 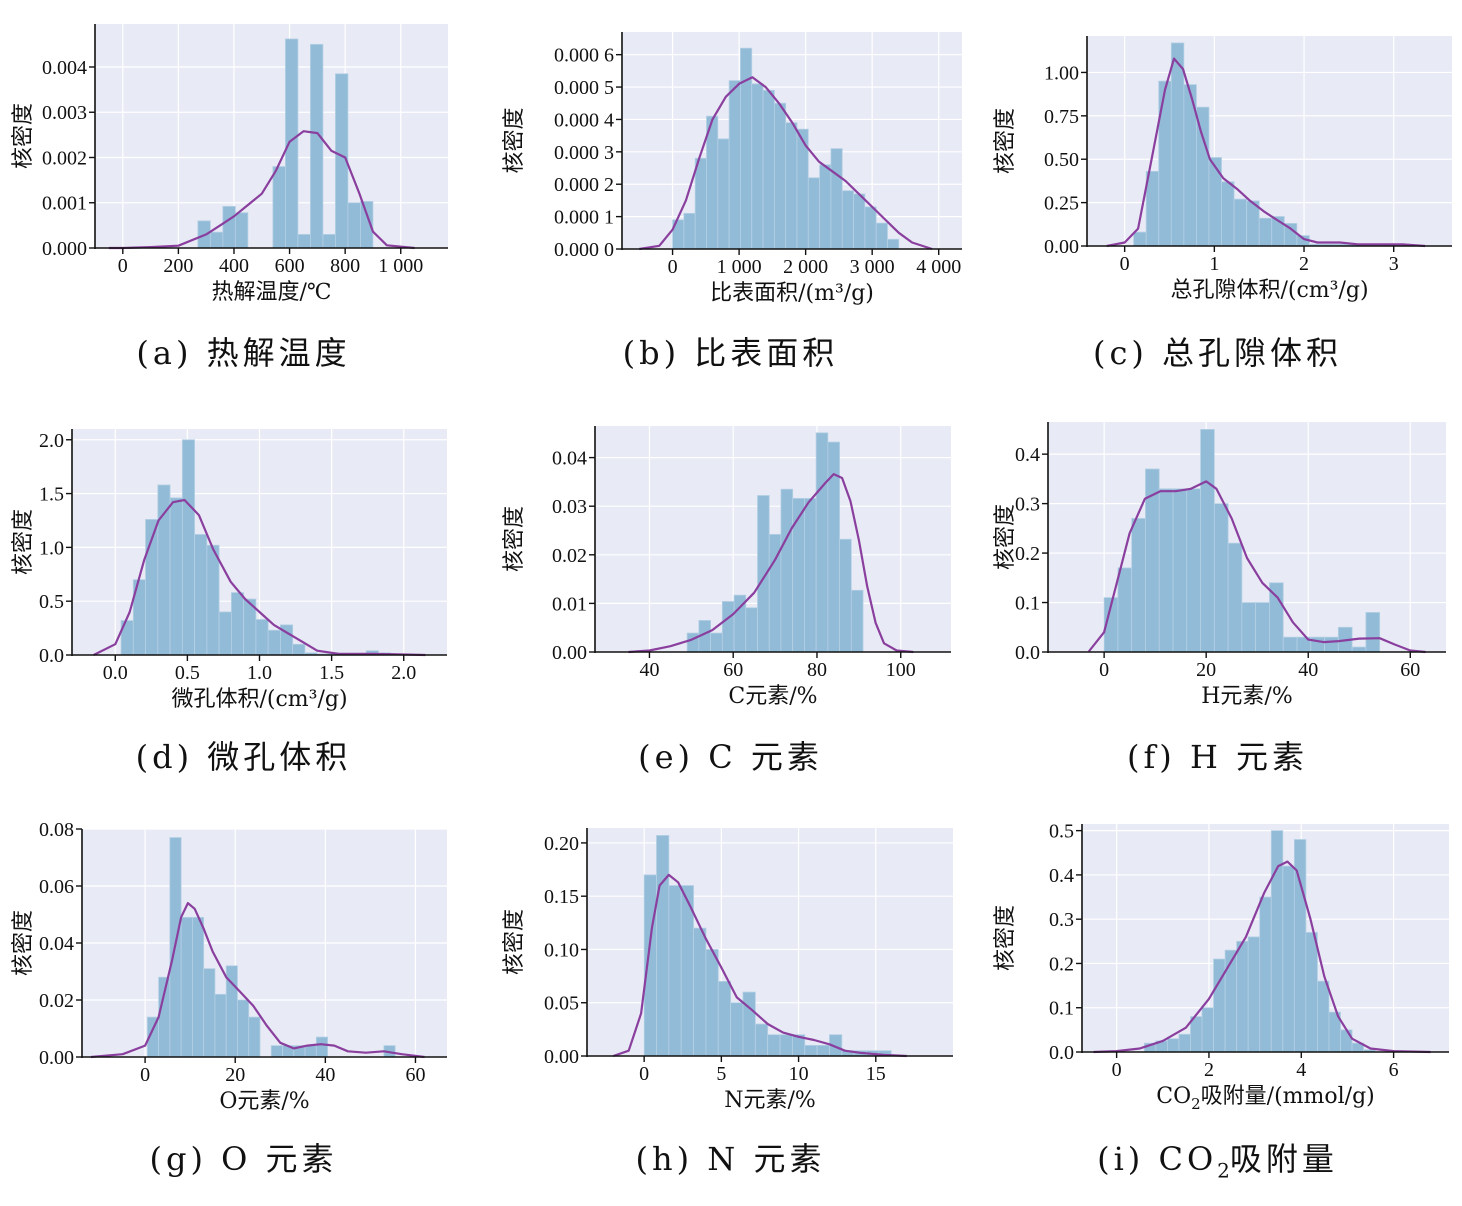 I want to click on caption-g: (g) O 元素, so click(x=243, y=1159).